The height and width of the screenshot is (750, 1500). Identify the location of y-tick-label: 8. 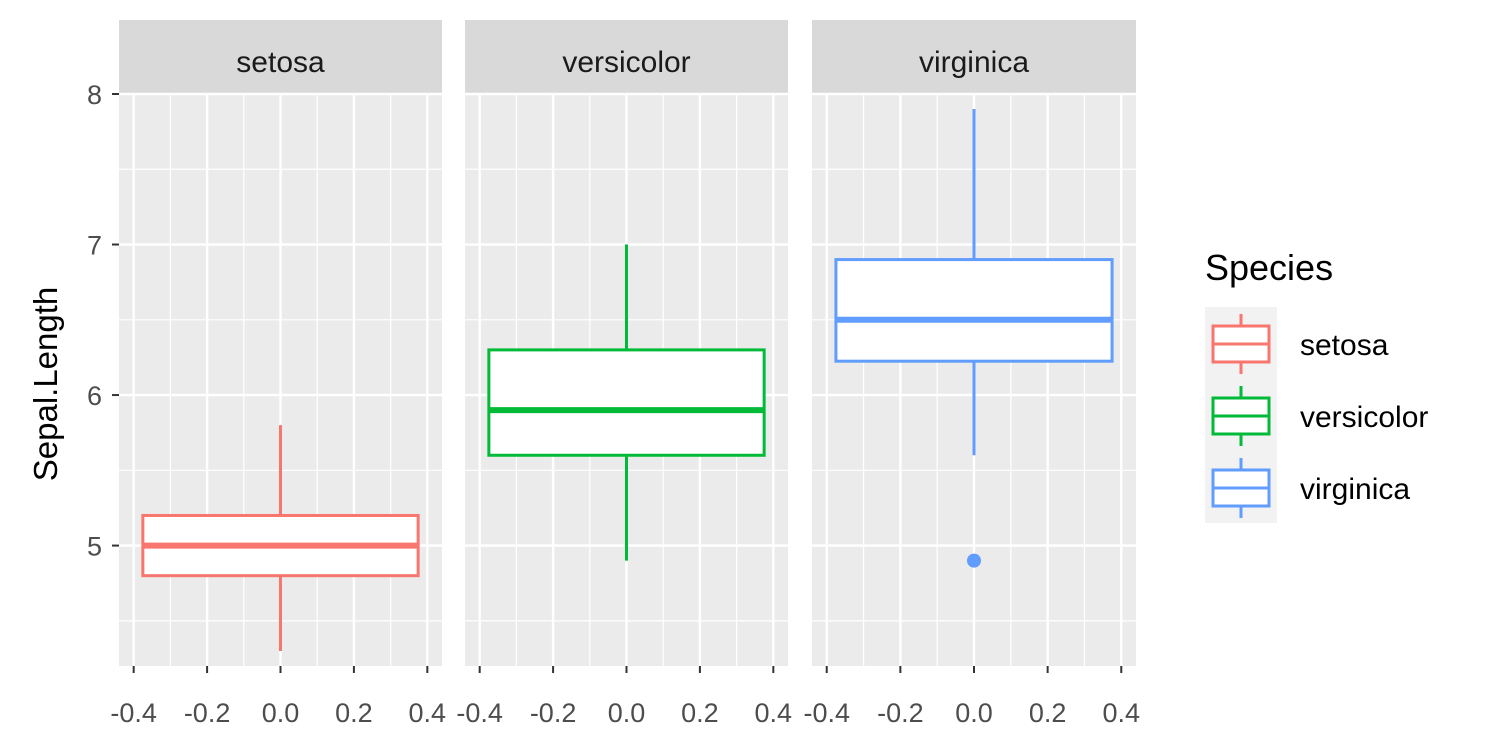
(94, 95).